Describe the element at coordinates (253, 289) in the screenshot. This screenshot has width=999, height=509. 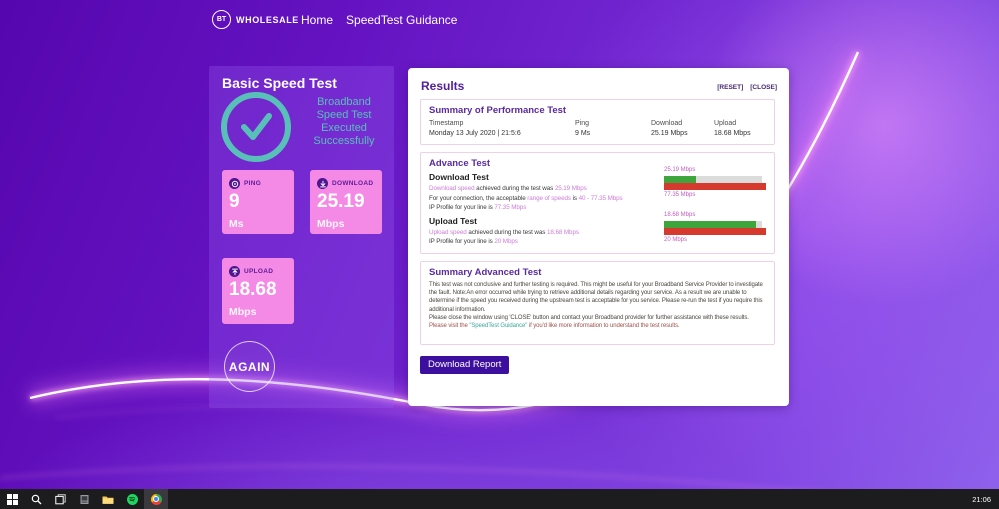
I see `upload-value: 18.68` at that location.